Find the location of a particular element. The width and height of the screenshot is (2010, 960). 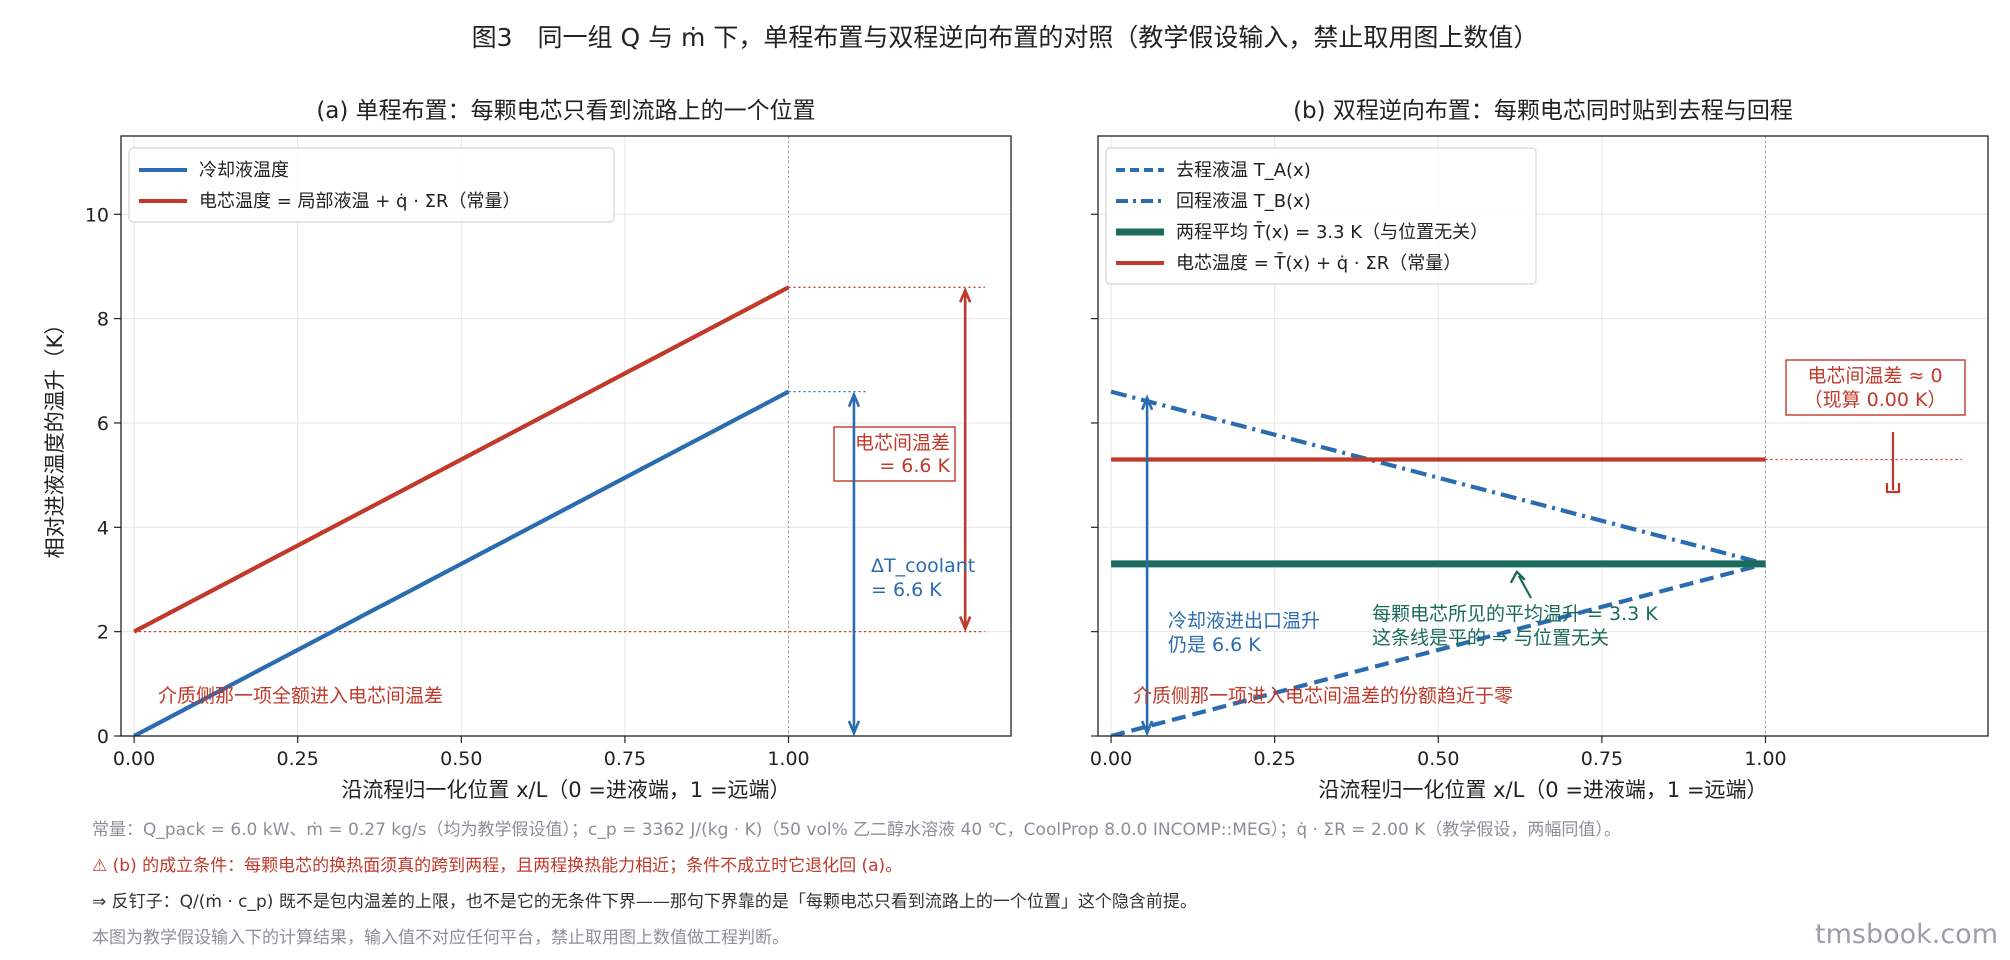

legend-label-1: 回程液温 T_B(x) is located at coordinates (1243, 201).